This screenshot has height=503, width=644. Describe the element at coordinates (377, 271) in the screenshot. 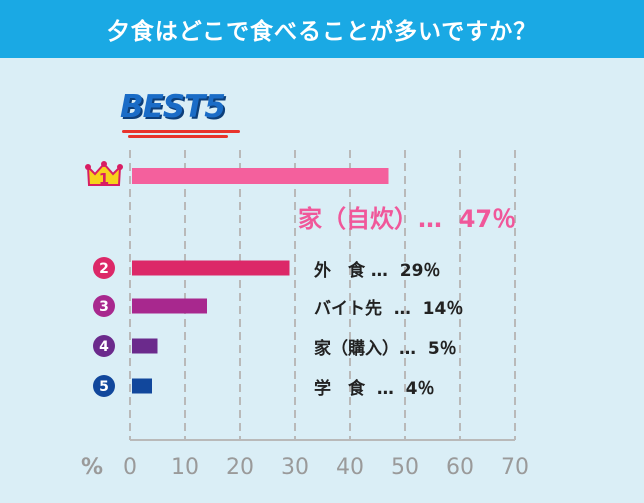

I see `bar-label-2: 外 食 … 29％` at that location.